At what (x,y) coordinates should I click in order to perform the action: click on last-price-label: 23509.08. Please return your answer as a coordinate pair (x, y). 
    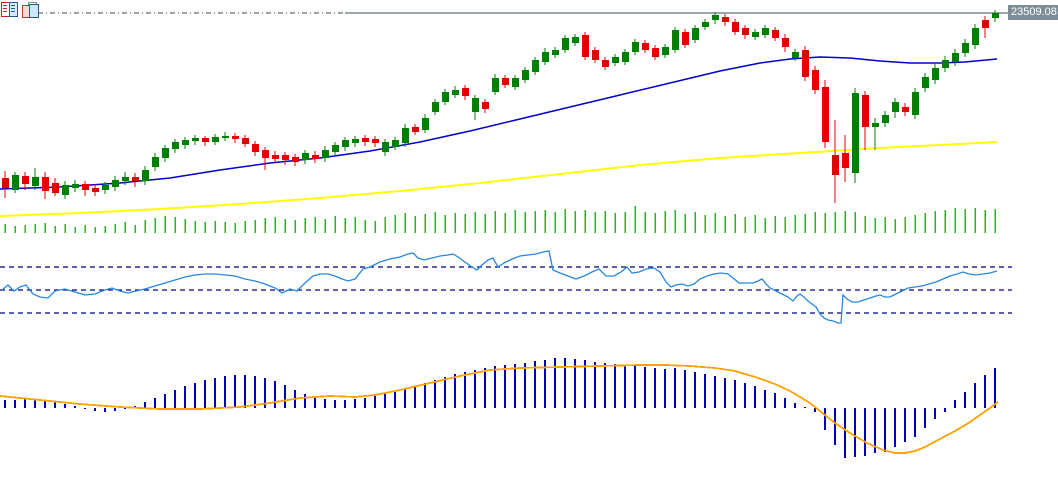
    Looking at the image, I should click on (1033, 12).